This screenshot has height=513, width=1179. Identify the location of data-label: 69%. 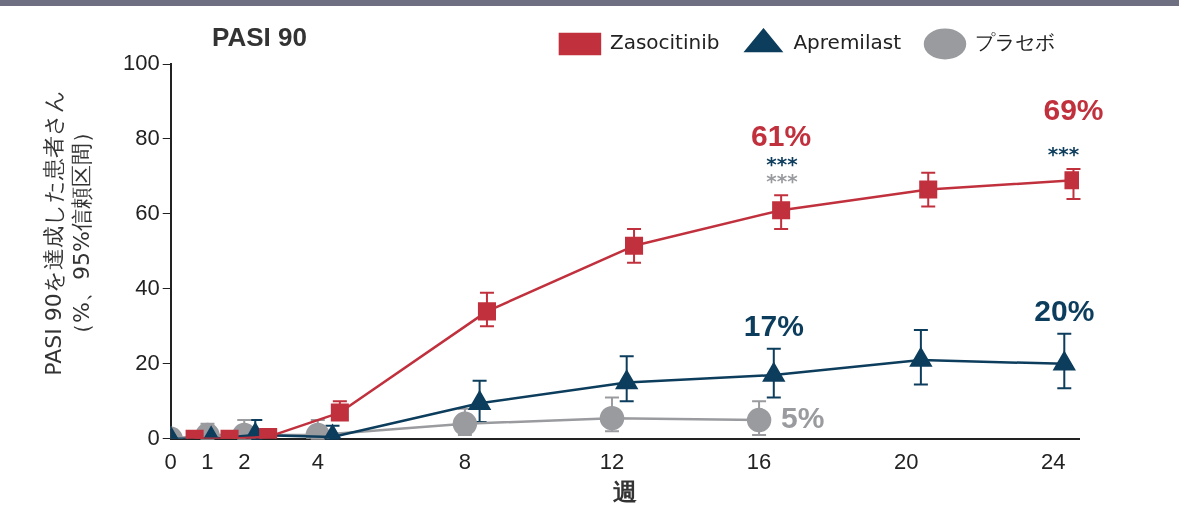
(1073, 110).